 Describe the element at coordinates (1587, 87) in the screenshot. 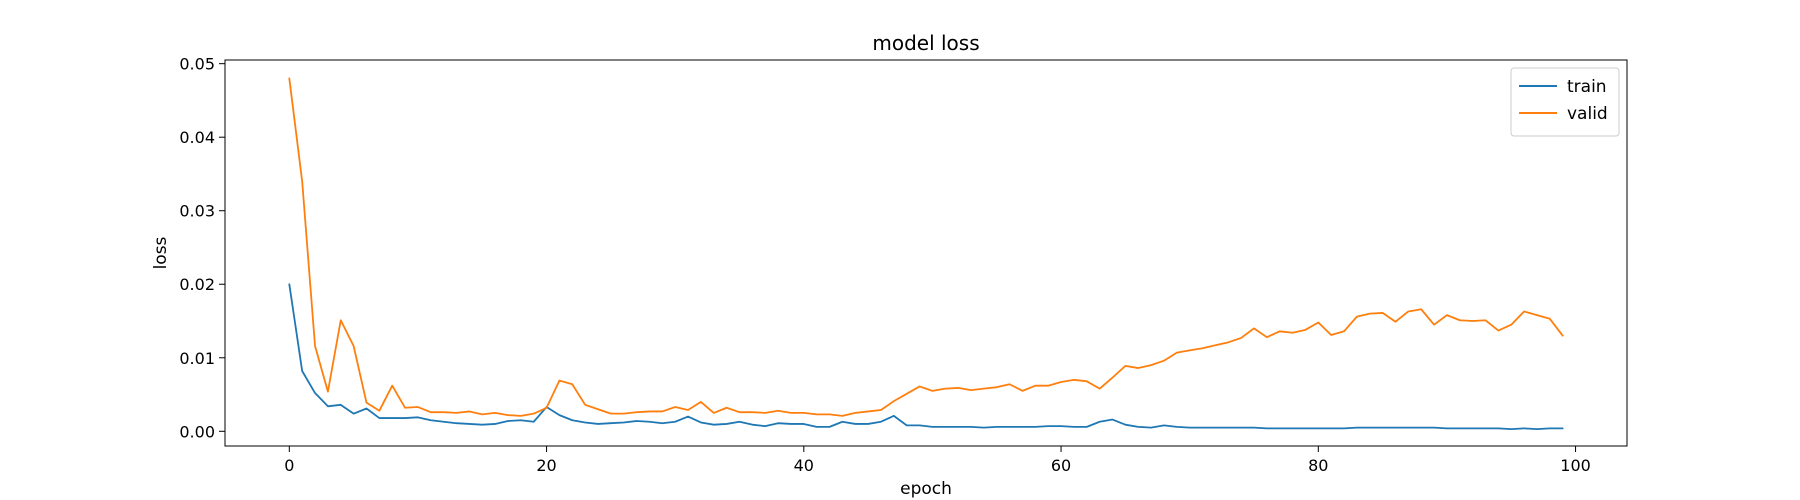

I see `legend-label-train: train` at that location.